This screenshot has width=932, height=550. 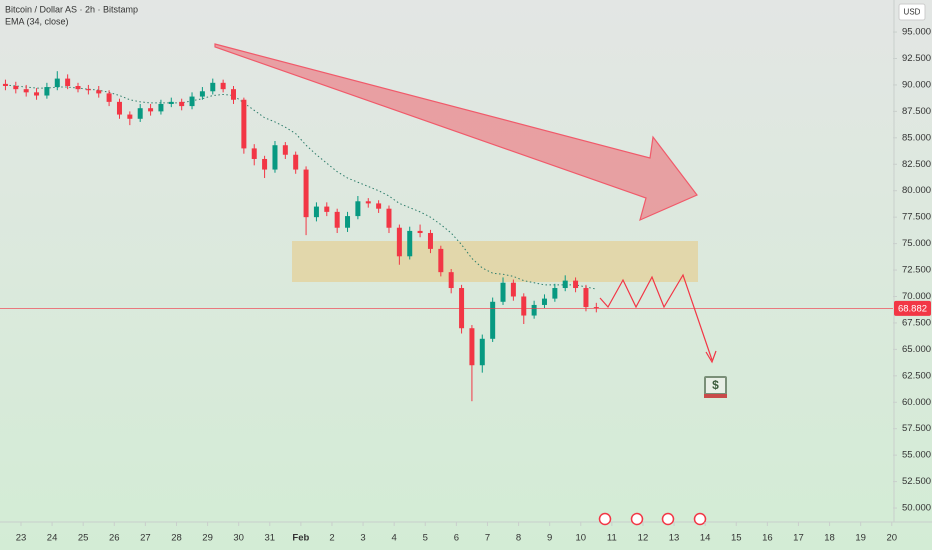 What do you see at coordinates (52, 538) in the screenshot?
I see `x-tick-label: 24` at bounding box center [52, 538].